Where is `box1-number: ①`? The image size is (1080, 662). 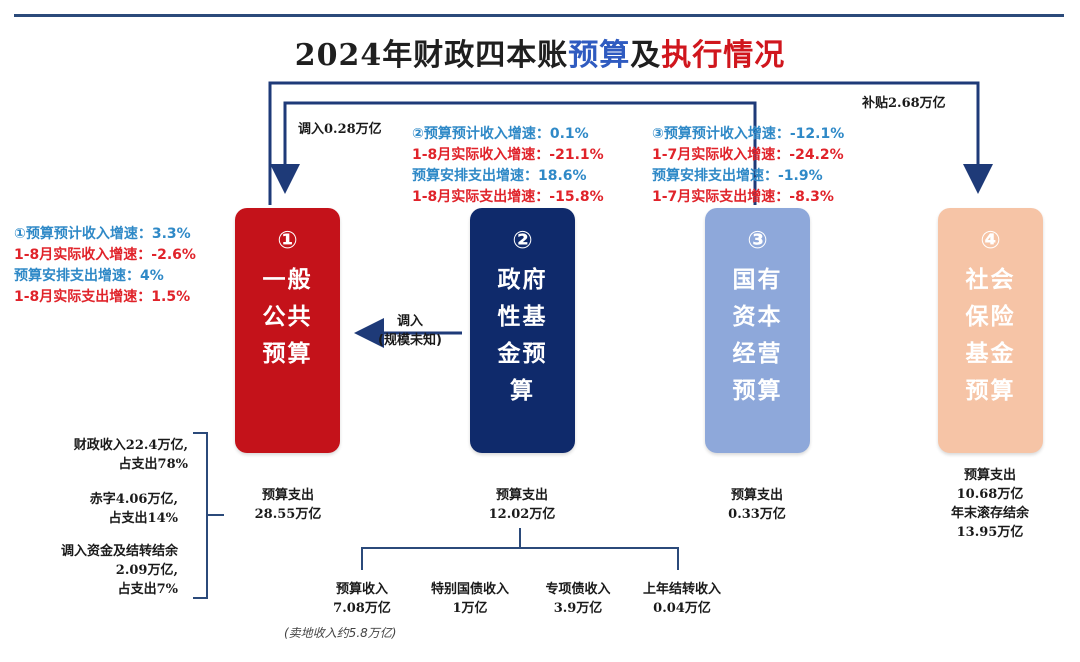
box1-number: ① is located at coordinates (287, 240).